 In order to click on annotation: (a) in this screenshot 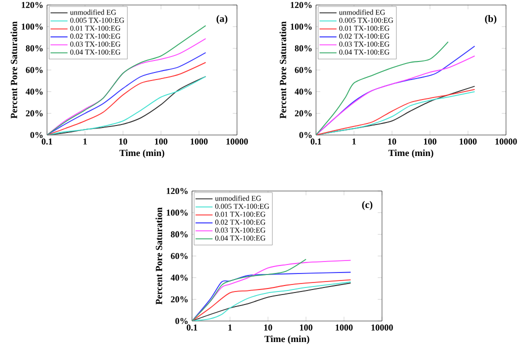, I will do `click(222, 19)`.